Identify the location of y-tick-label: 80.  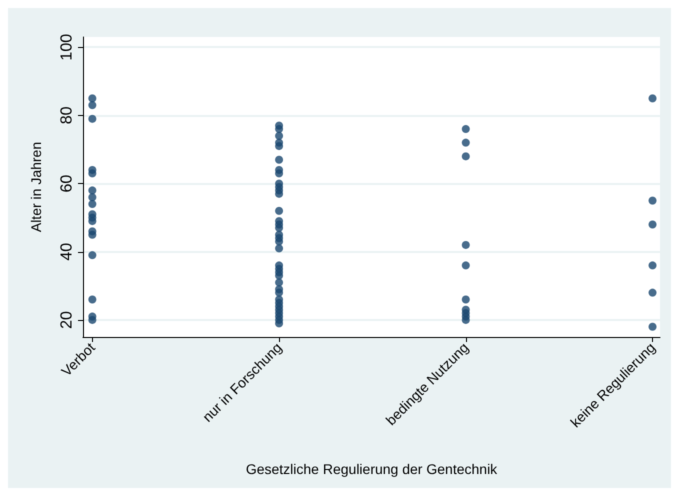
(67, 115).